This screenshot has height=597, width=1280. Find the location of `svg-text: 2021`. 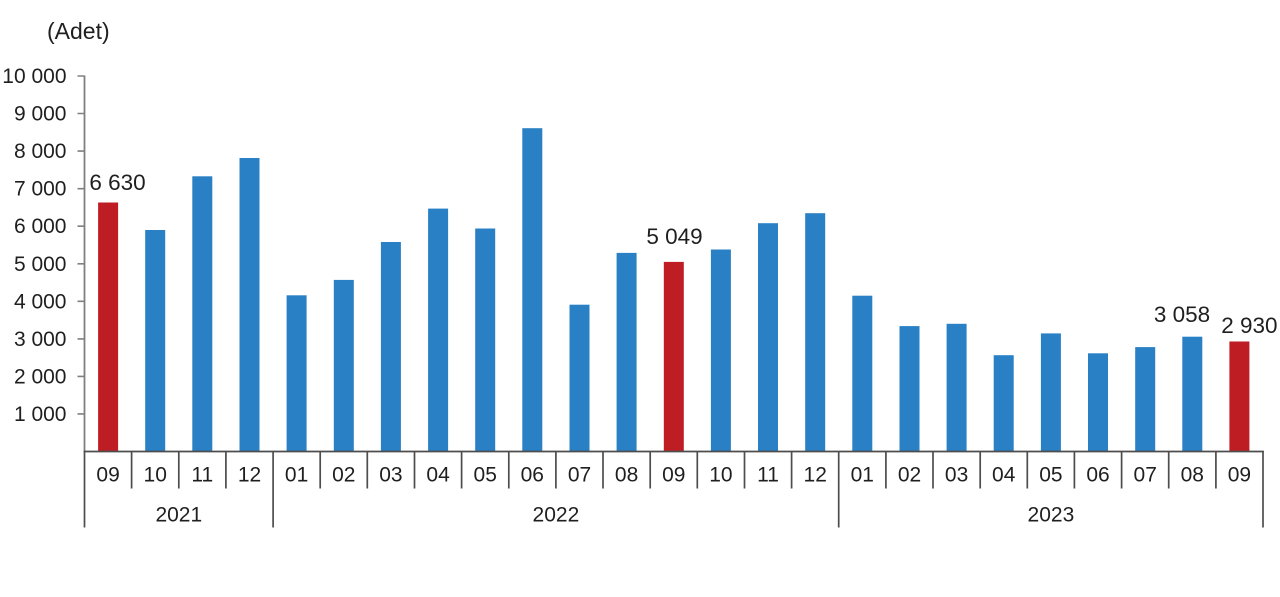

svg-text: 2021 is located at coordinates (178, 515).